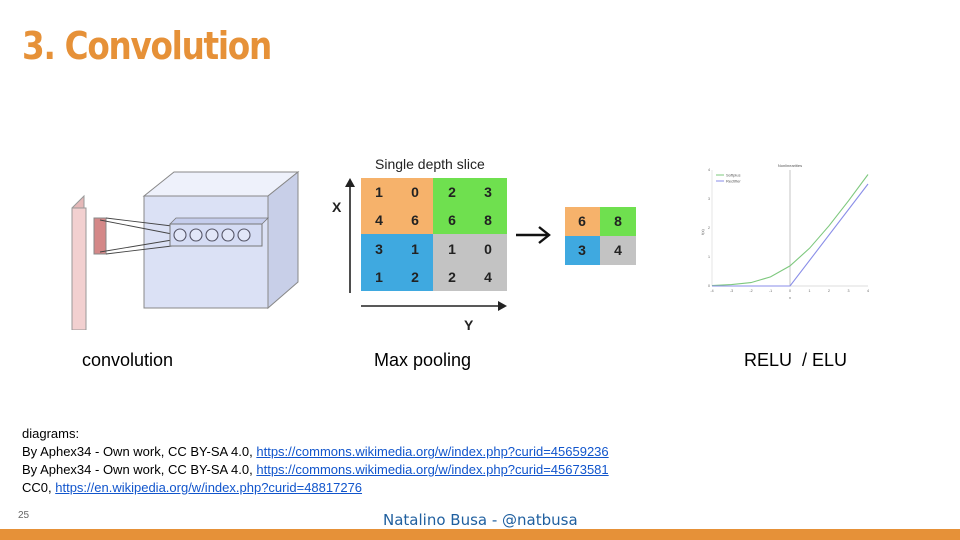  Describe the element at coordinates (796, 360) in the screenshot. I see `activation-caption: RELU / ELU` at that location.